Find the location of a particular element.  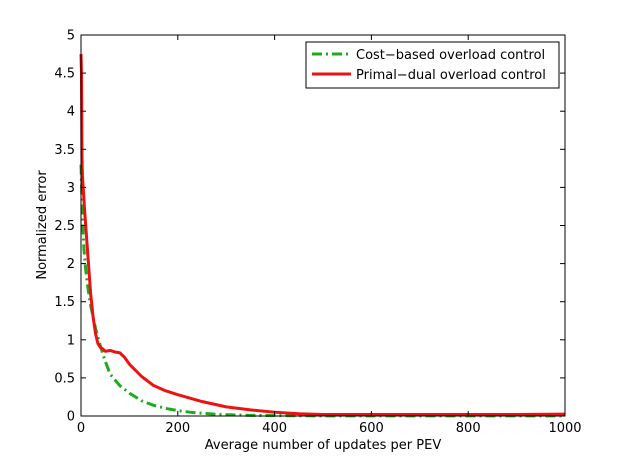

y-tick-label: 2.5 is located at coordinates (64, 226).